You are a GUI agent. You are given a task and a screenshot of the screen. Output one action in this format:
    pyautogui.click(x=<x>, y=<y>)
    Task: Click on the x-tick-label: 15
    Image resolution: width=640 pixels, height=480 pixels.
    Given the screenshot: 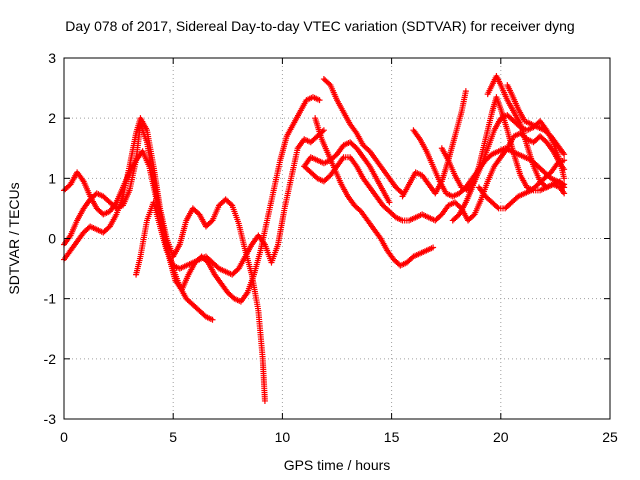 What is the action you would take?
    pyautogui.click(x=392, y=437)
    